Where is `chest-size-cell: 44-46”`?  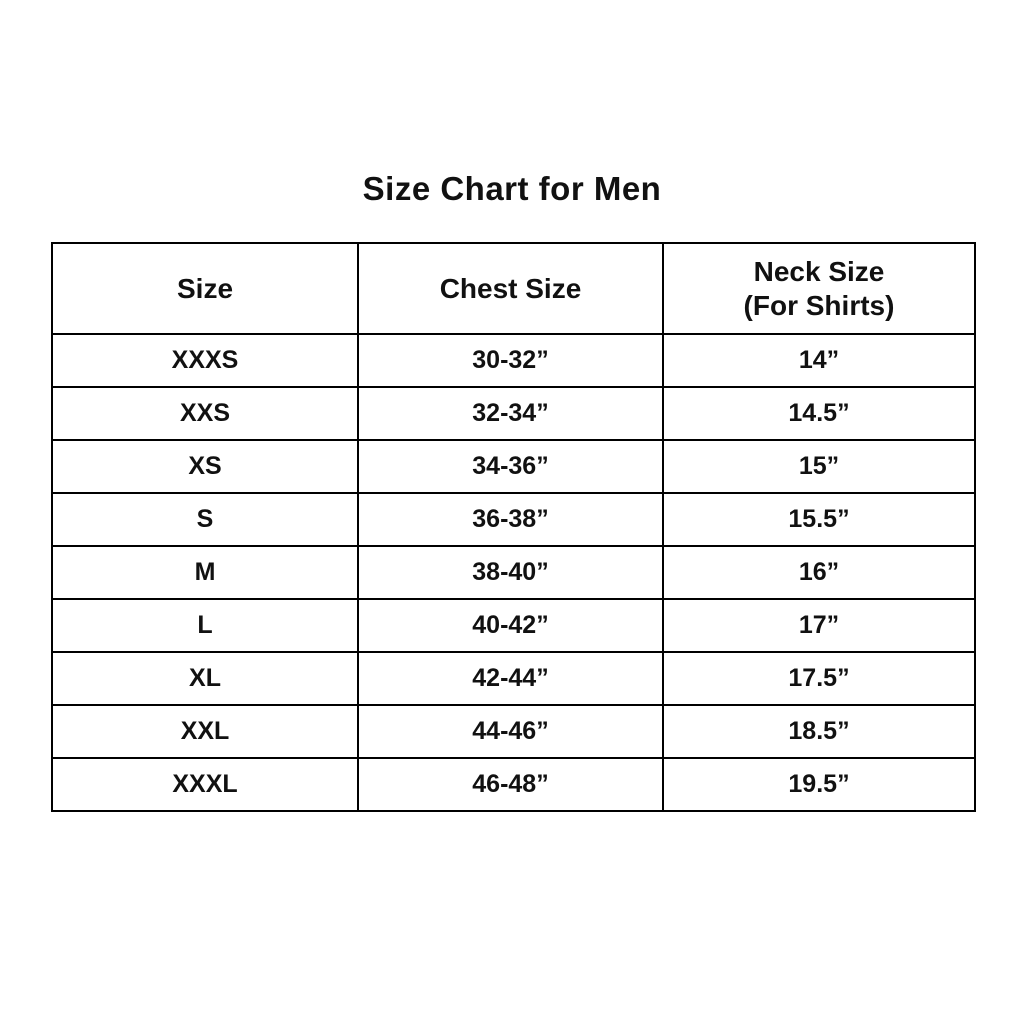
chest-size-cell: 44-46” is located at coordinates (510, 731).